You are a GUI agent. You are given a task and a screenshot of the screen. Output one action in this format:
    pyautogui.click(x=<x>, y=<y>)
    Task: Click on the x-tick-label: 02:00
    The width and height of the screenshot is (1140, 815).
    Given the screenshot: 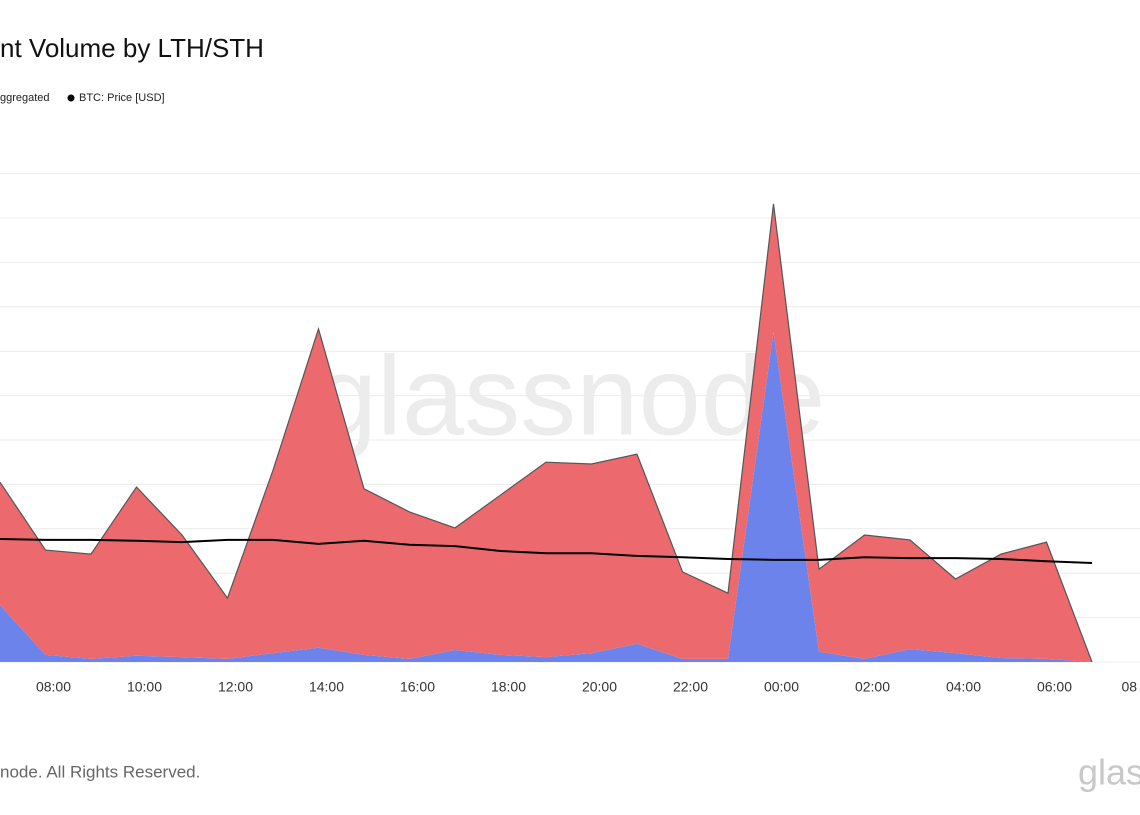 What is the action you would take?
    pyautogui.click(x=872, y=687)
    